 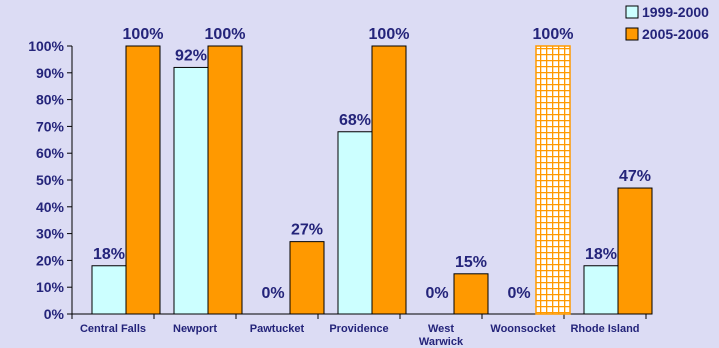 I want to click on data-label: 27%, so click(x=307, y=230).